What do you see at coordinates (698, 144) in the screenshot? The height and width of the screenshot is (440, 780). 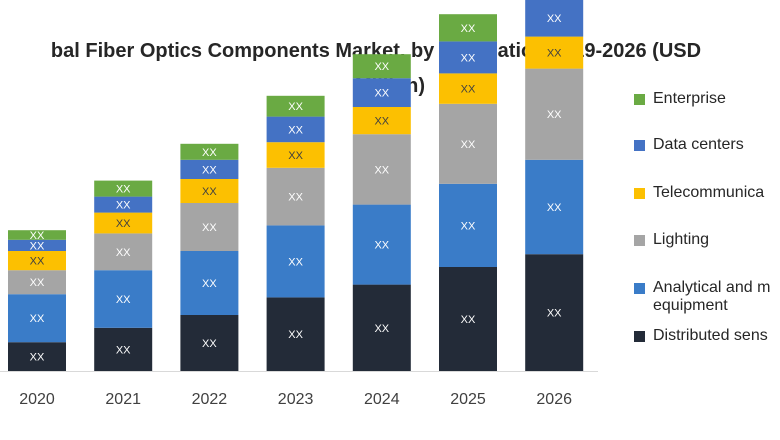 I see `legend-label-data-centers: Data centers` at bounding box center [698, 144].